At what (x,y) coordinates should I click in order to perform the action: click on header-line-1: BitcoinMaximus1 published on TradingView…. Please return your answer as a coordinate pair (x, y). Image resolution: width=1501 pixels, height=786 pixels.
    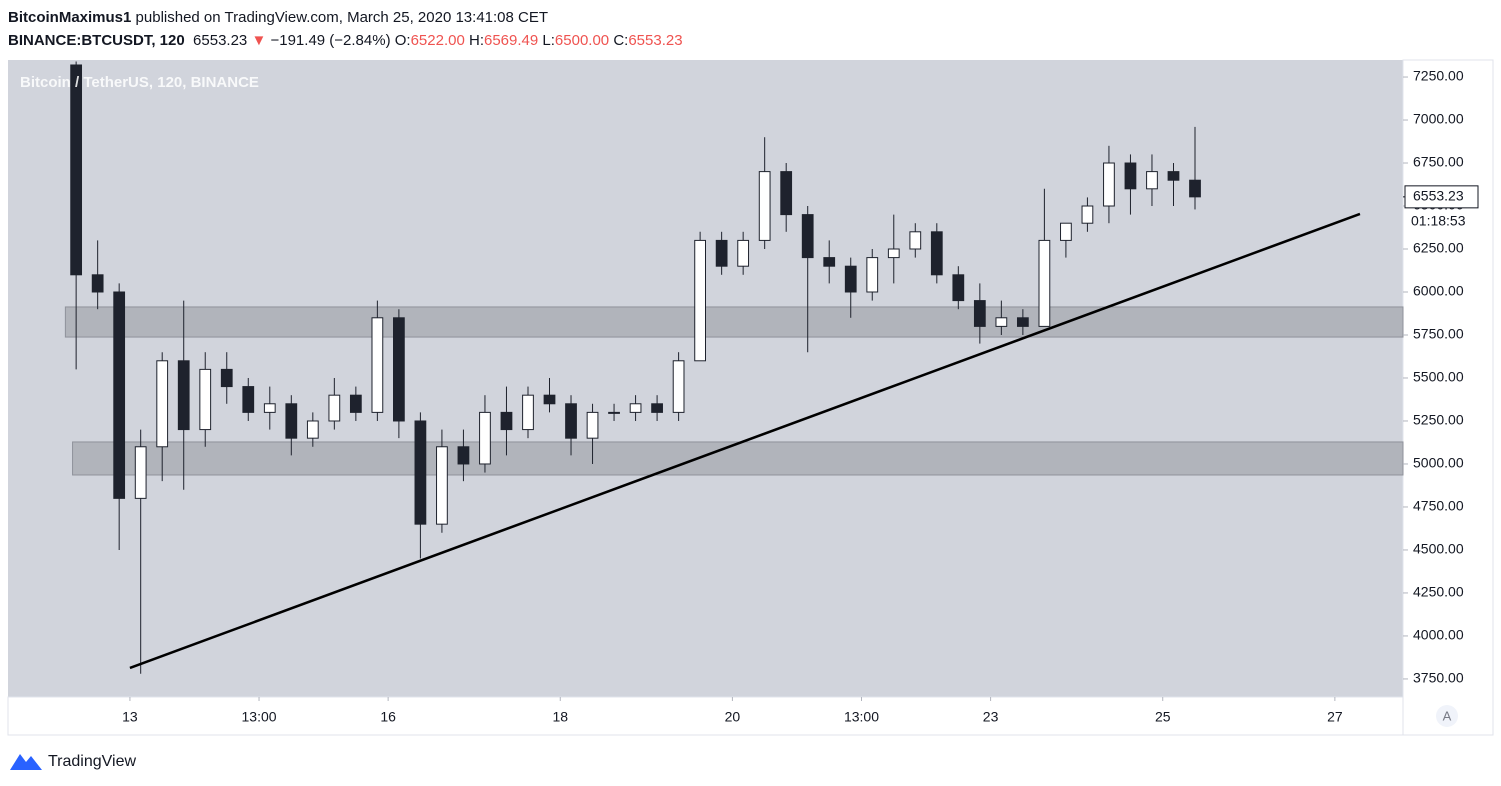
    Looking at the image, I should click on (345, 17).